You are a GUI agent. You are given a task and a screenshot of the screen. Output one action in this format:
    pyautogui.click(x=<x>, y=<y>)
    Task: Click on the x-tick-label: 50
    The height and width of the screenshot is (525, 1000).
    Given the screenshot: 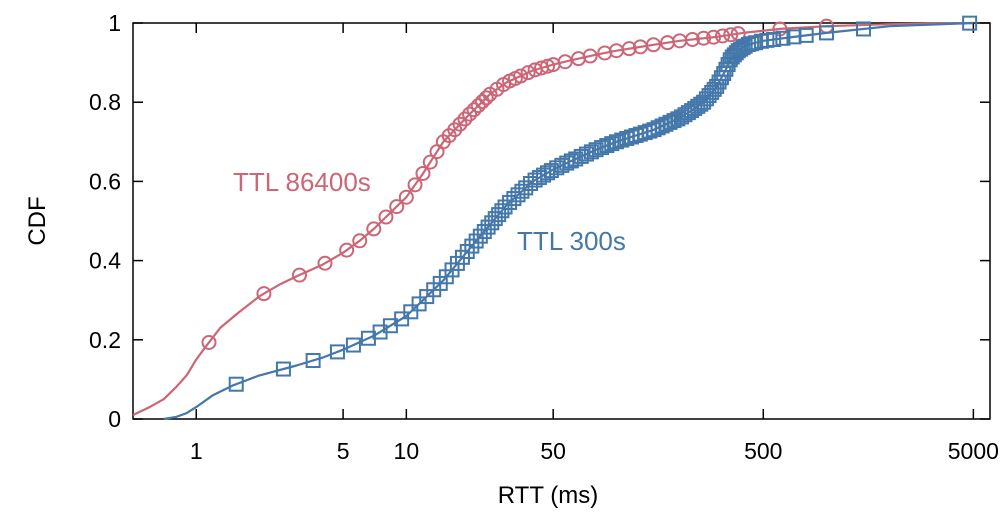 What is the action you would take?
    pyautogui.click(x=553, y=451)
    